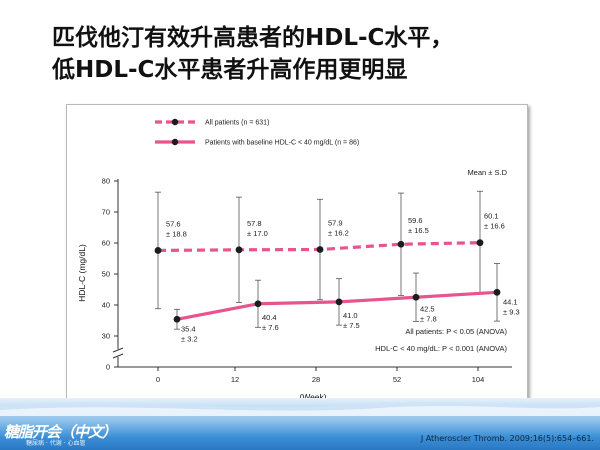  Describe the element at coordinates (338, 233) in the screenshot. I see `data-label-sd: ± 16.2` at that location.